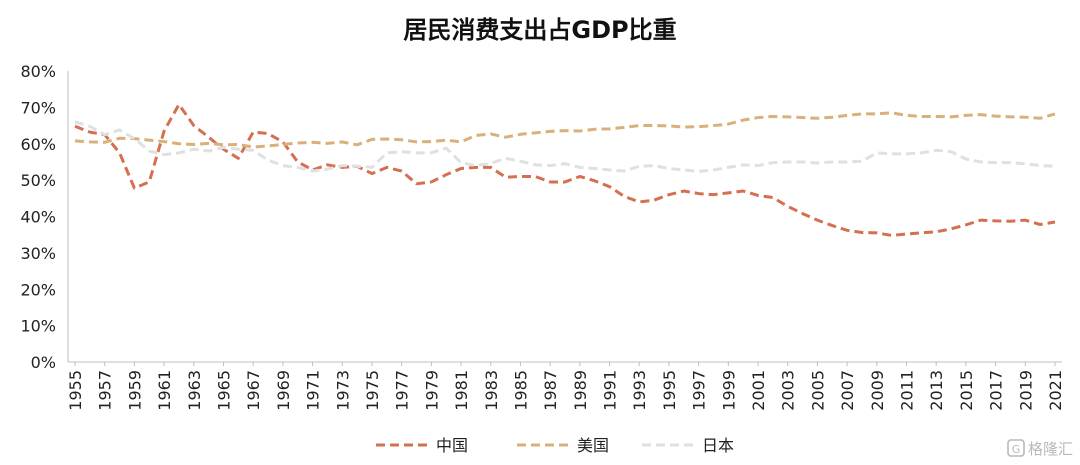 The width and height of the screenshot is (1080, 465). Describe the element at coordinates (194, 390) in the screenshot. I see `x-tick-label: 1963` at that location.